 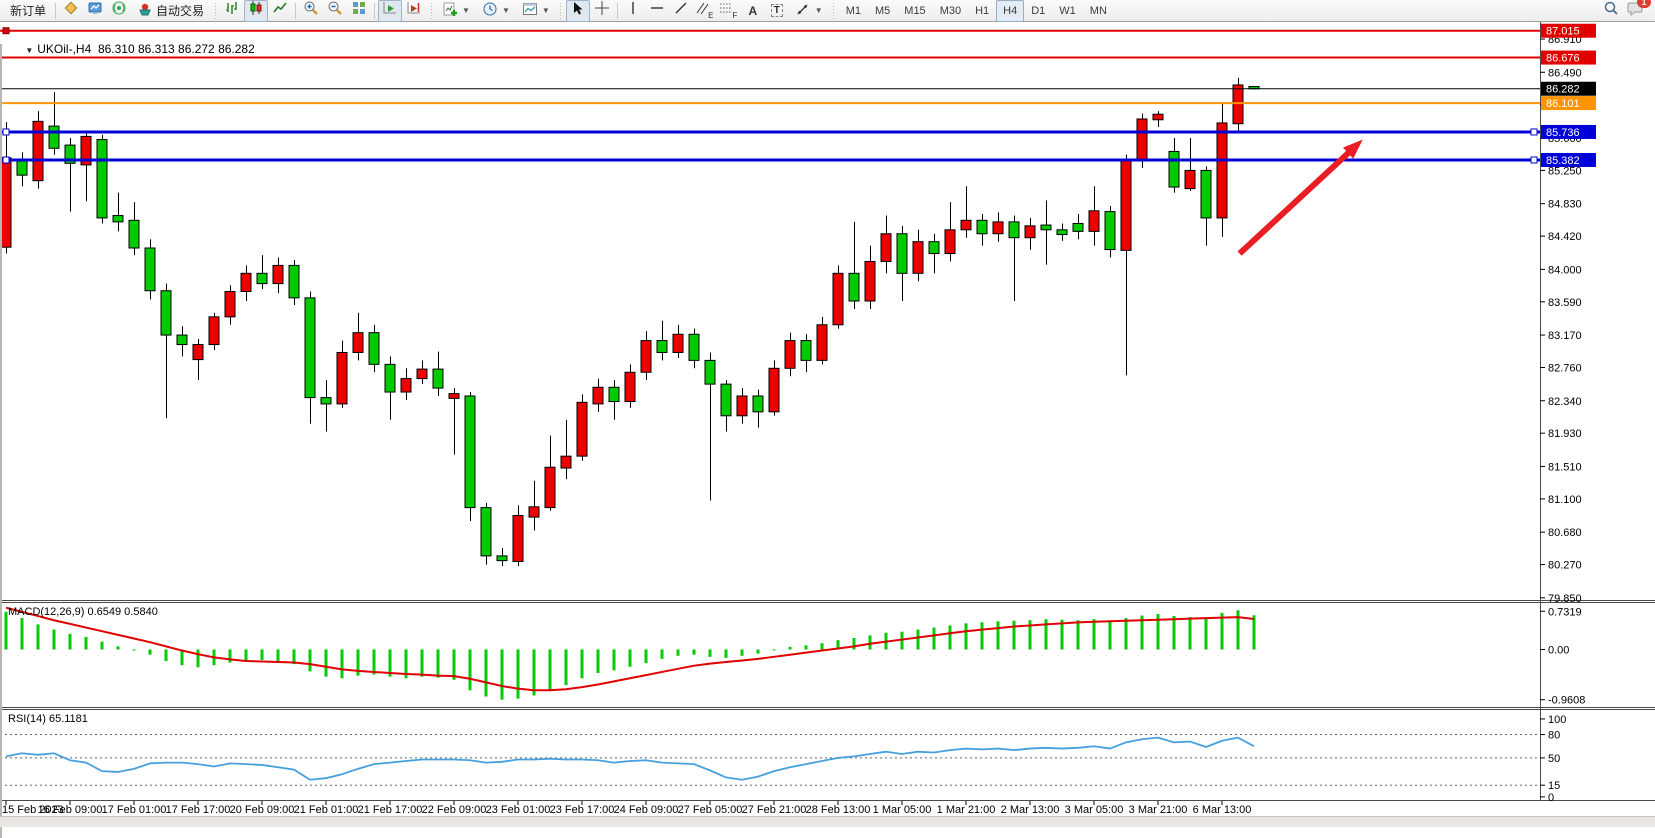 I want to click on candlestick-chart-button, so click(x=256, y=11).